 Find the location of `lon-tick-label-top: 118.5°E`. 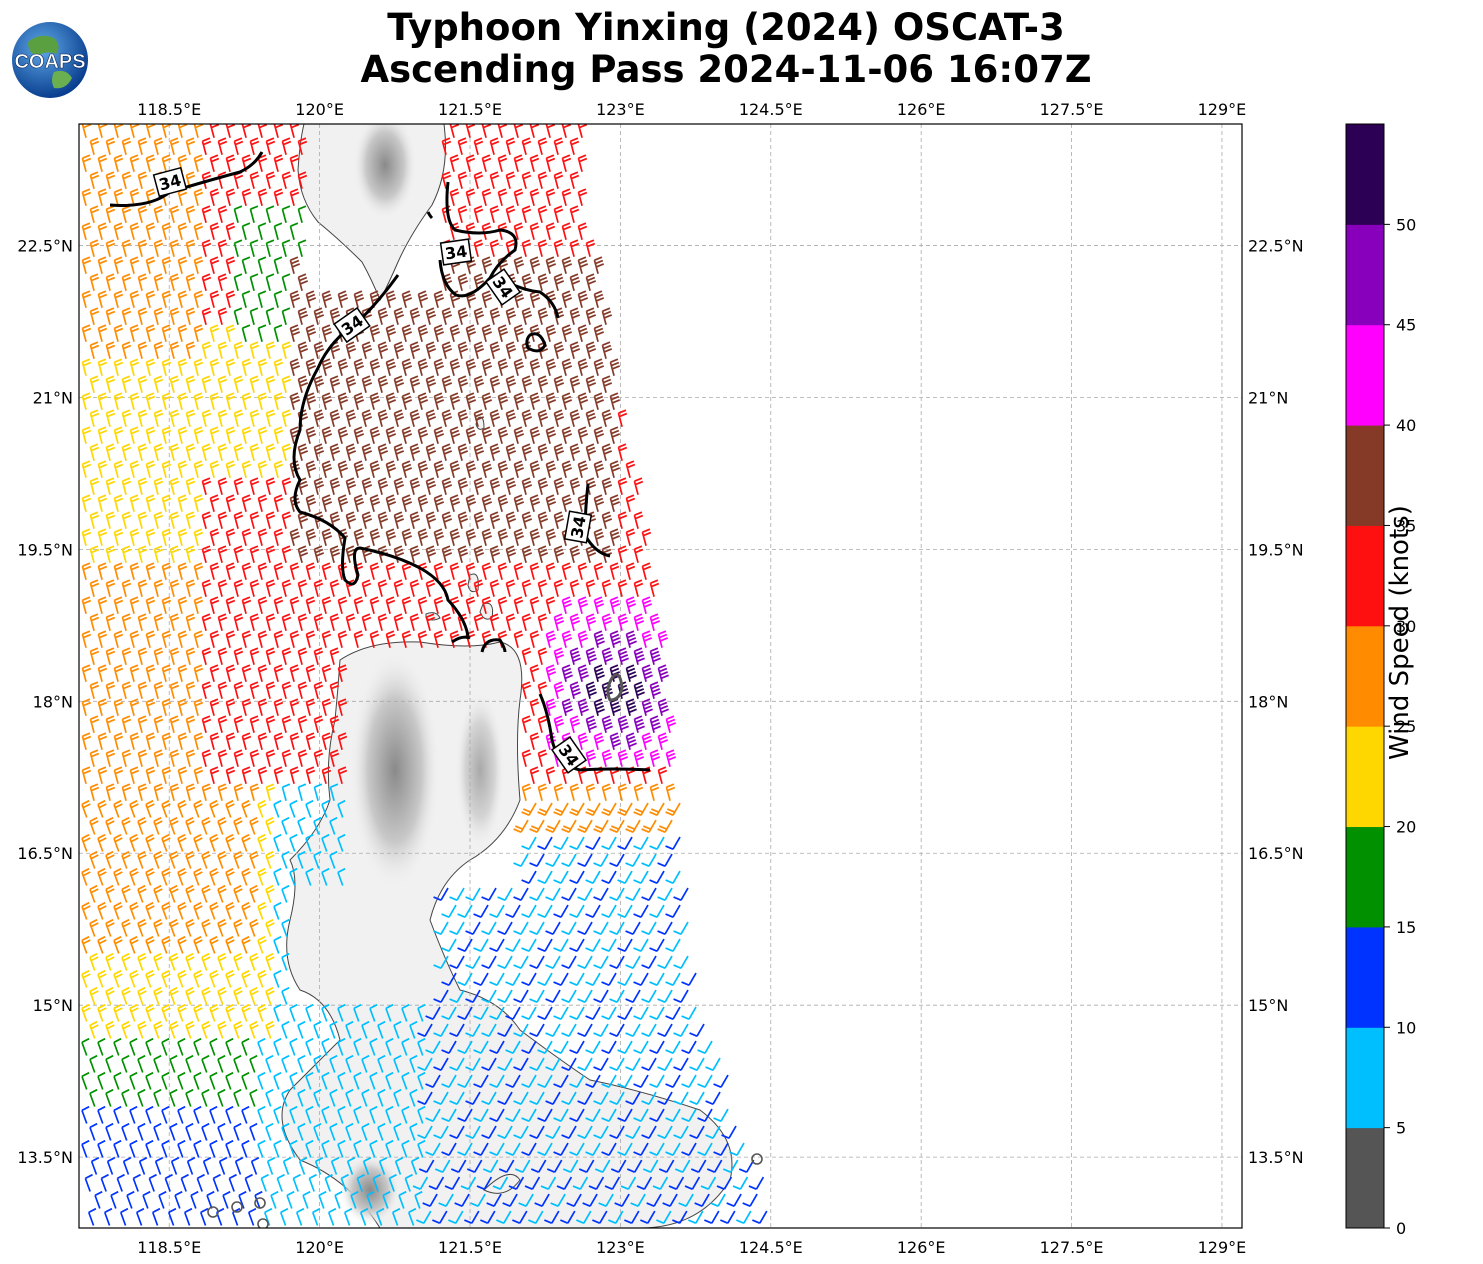

lon-tick-label-top: 118.5°E is located at coordinates (169, 109).